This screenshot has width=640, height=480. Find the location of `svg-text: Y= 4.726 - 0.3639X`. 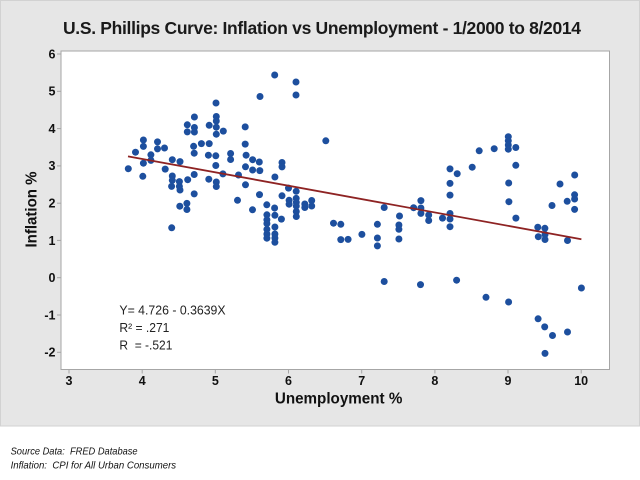

svg-text: Y= 4.726 - 0.3639X is located at coordinates (172, 309).